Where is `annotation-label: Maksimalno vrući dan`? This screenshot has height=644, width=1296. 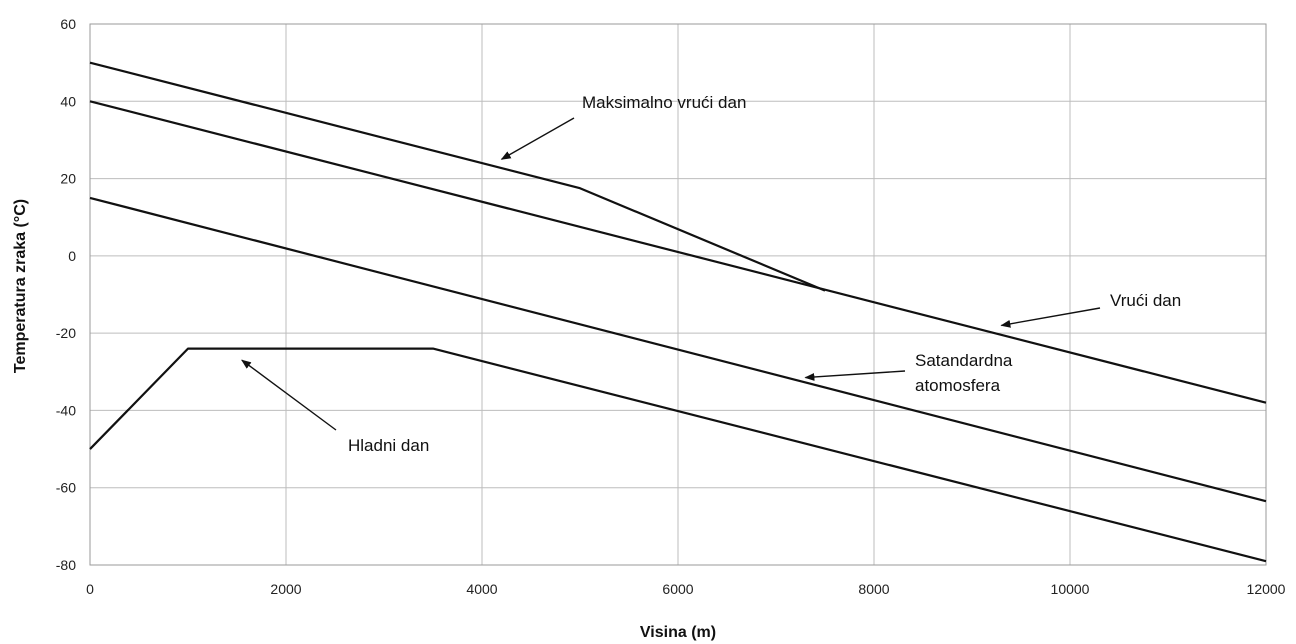 annotation-label: Maksimalno vrući dan is located at coordinates (664, 102).